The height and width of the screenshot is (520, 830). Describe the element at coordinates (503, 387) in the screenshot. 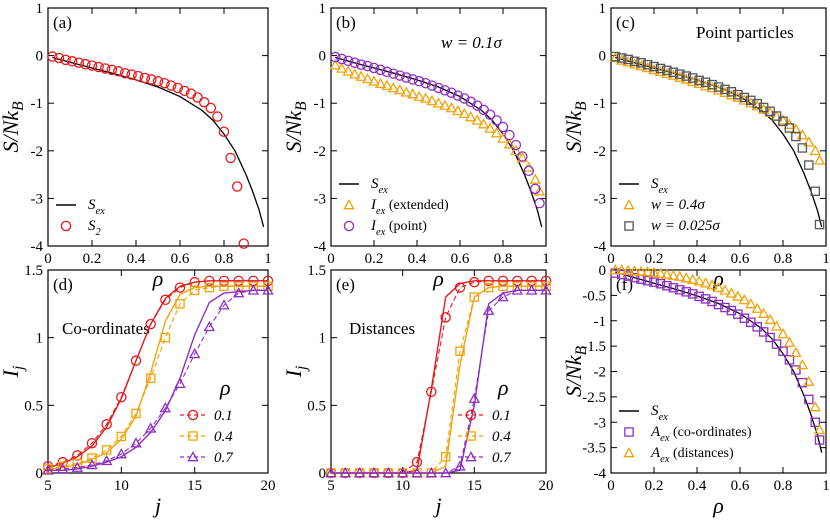

I see `legend-title: ρ` at that location.